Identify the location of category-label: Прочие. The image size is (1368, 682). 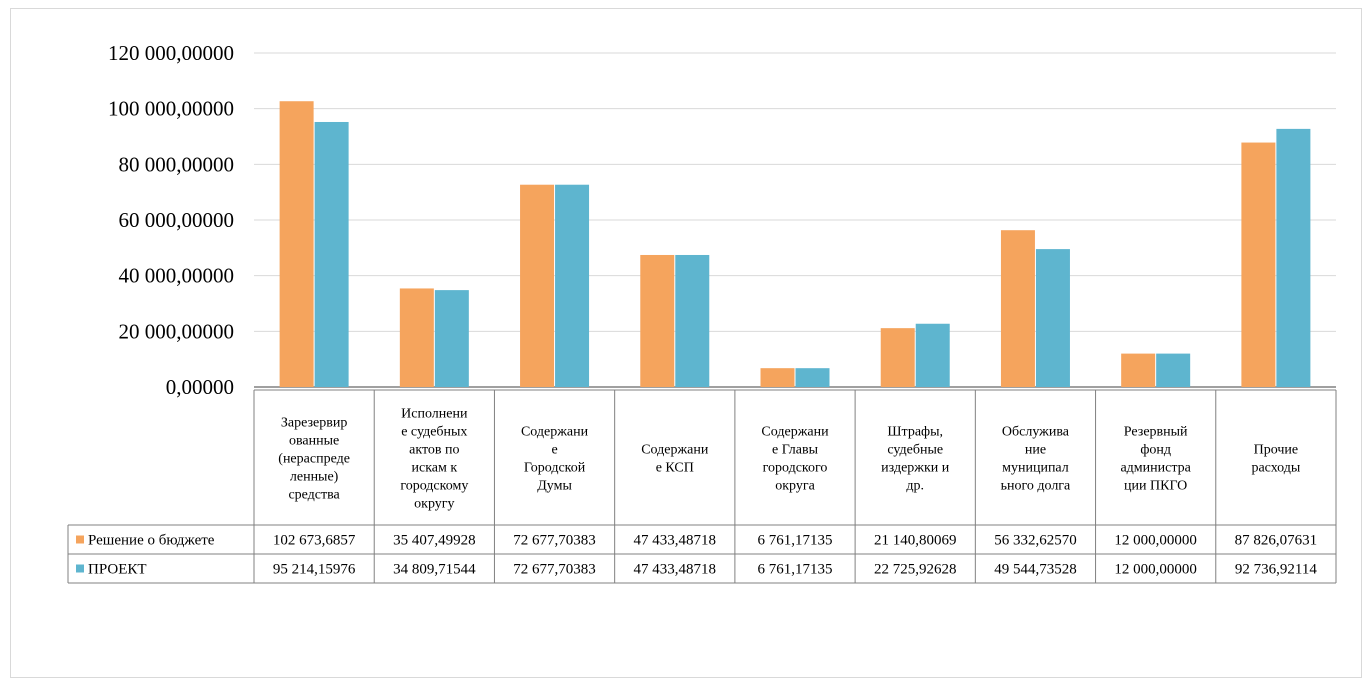
(1276, 450).